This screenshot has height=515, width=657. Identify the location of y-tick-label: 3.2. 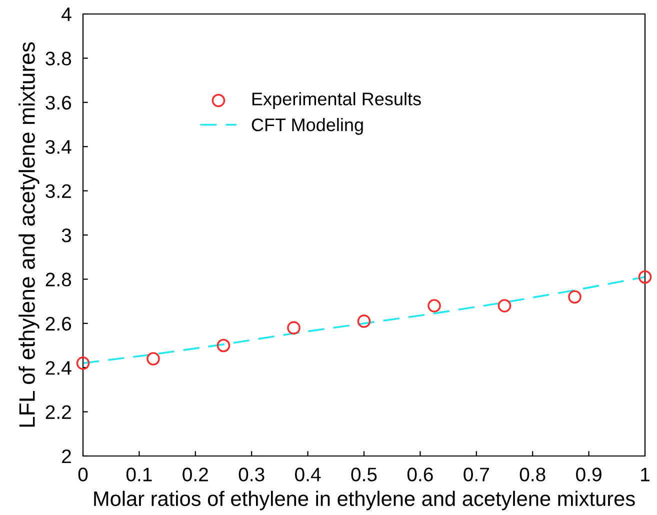
(58, 191).